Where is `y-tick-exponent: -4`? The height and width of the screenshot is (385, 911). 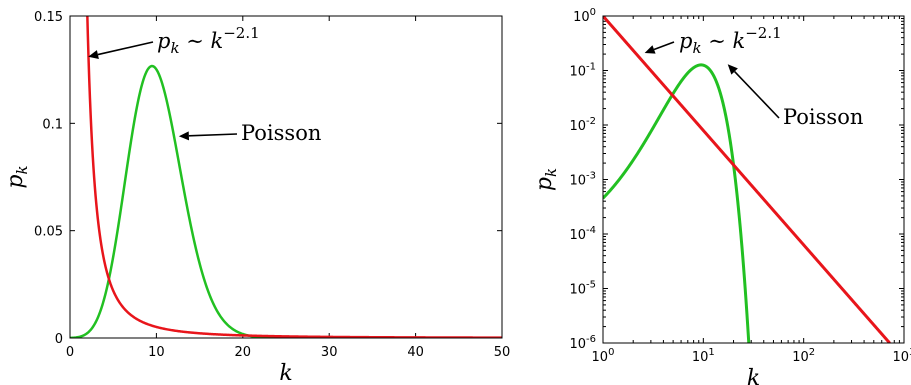 y-tick-exponent: -4 is located at coordinates (591, 230).